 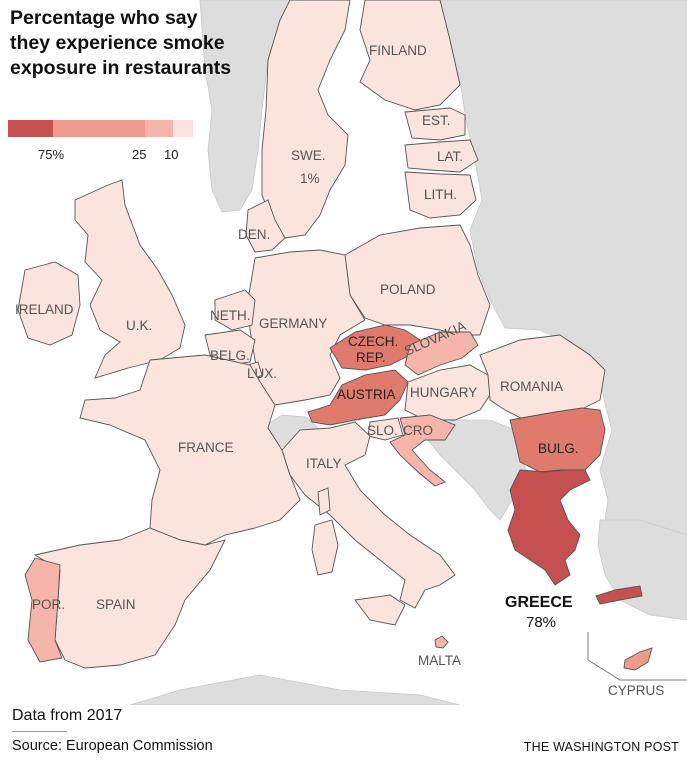 I want to click on label-croatia: CRO, so click(x=418, y=430).